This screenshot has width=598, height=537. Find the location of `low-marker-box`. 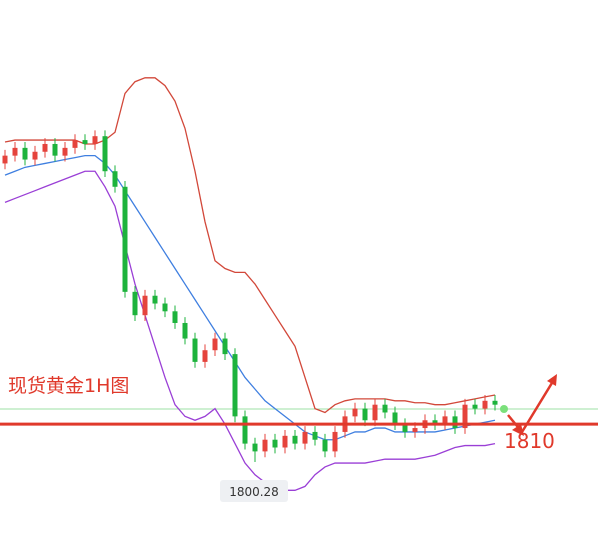

low-marker-box is located at coordinates (254, 490).